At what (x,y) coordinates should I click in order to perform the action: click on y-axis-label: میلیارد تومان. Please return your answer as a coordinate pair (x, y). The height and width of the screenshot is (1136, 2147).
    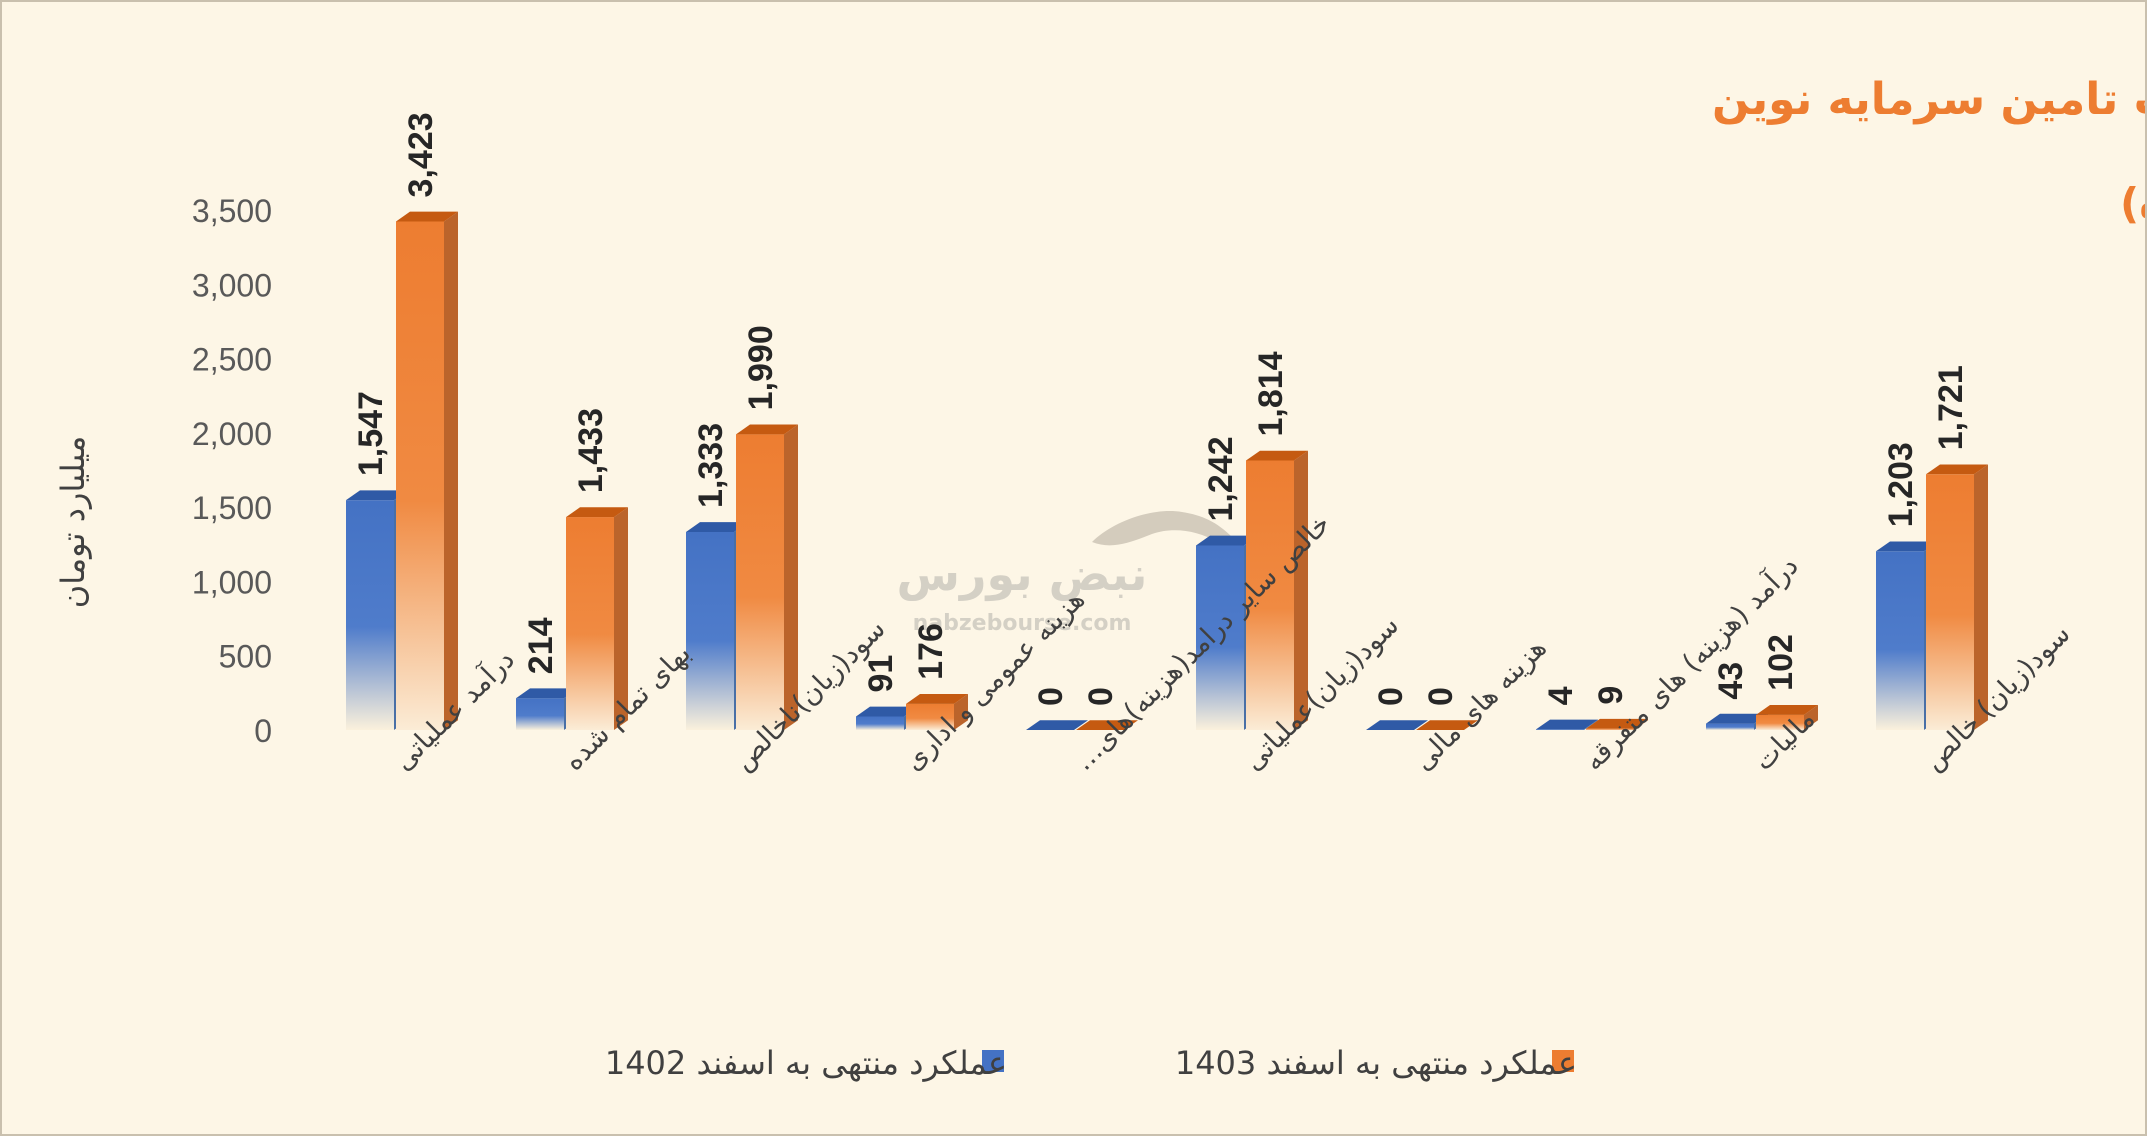
    Looking at the image, I should click on (73, 522).